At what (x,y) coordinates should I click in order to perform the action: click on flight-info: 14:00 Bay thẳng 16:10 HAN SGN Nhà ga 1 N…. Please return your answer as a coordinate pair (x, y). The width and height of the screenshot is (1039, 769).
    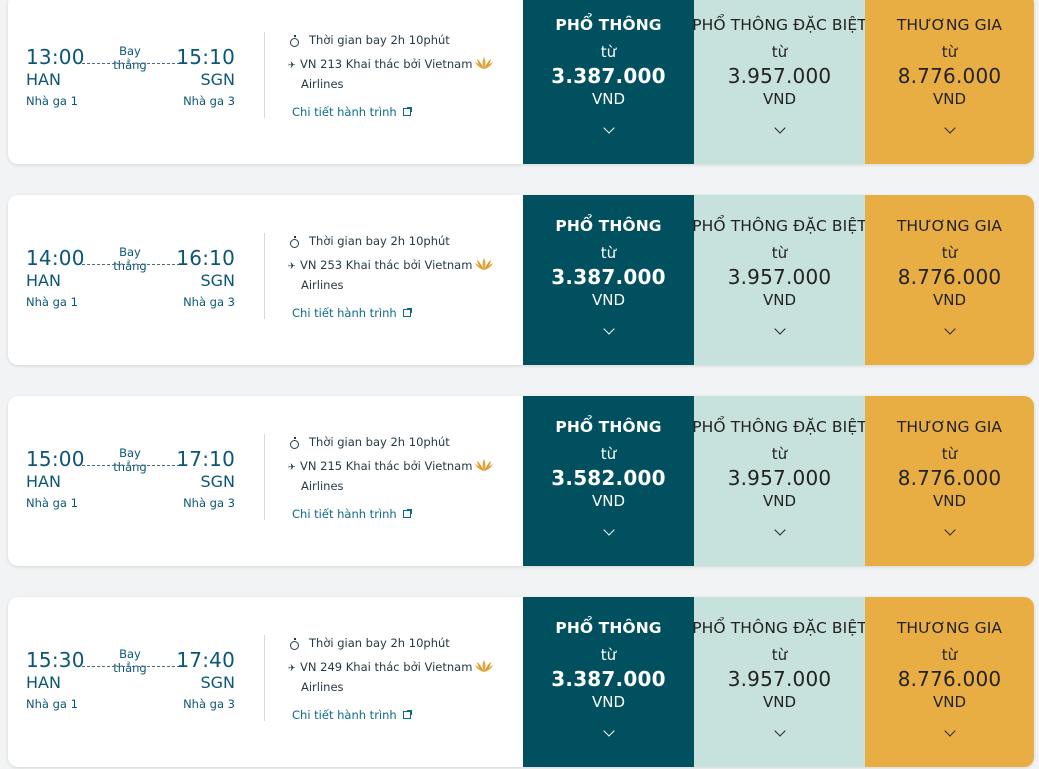
    Looking at the image, I should click on (265, 280).